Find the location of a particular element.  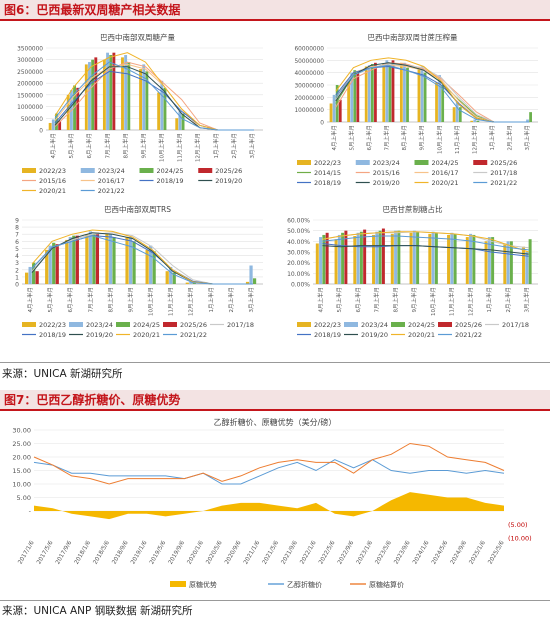

figure6-title: 图6：巴西最新双周糖产相关数据 is located at coordinates (275, 10).